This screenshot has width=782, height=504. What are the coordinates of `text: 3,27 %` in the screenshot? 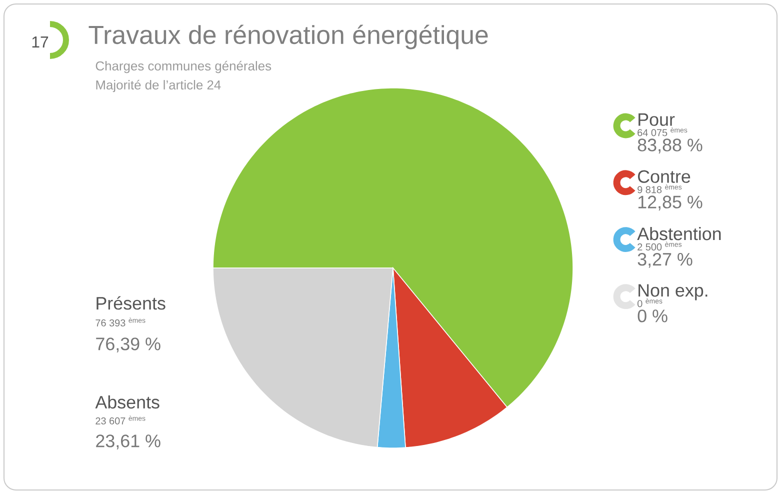 It's located at (665, 260).